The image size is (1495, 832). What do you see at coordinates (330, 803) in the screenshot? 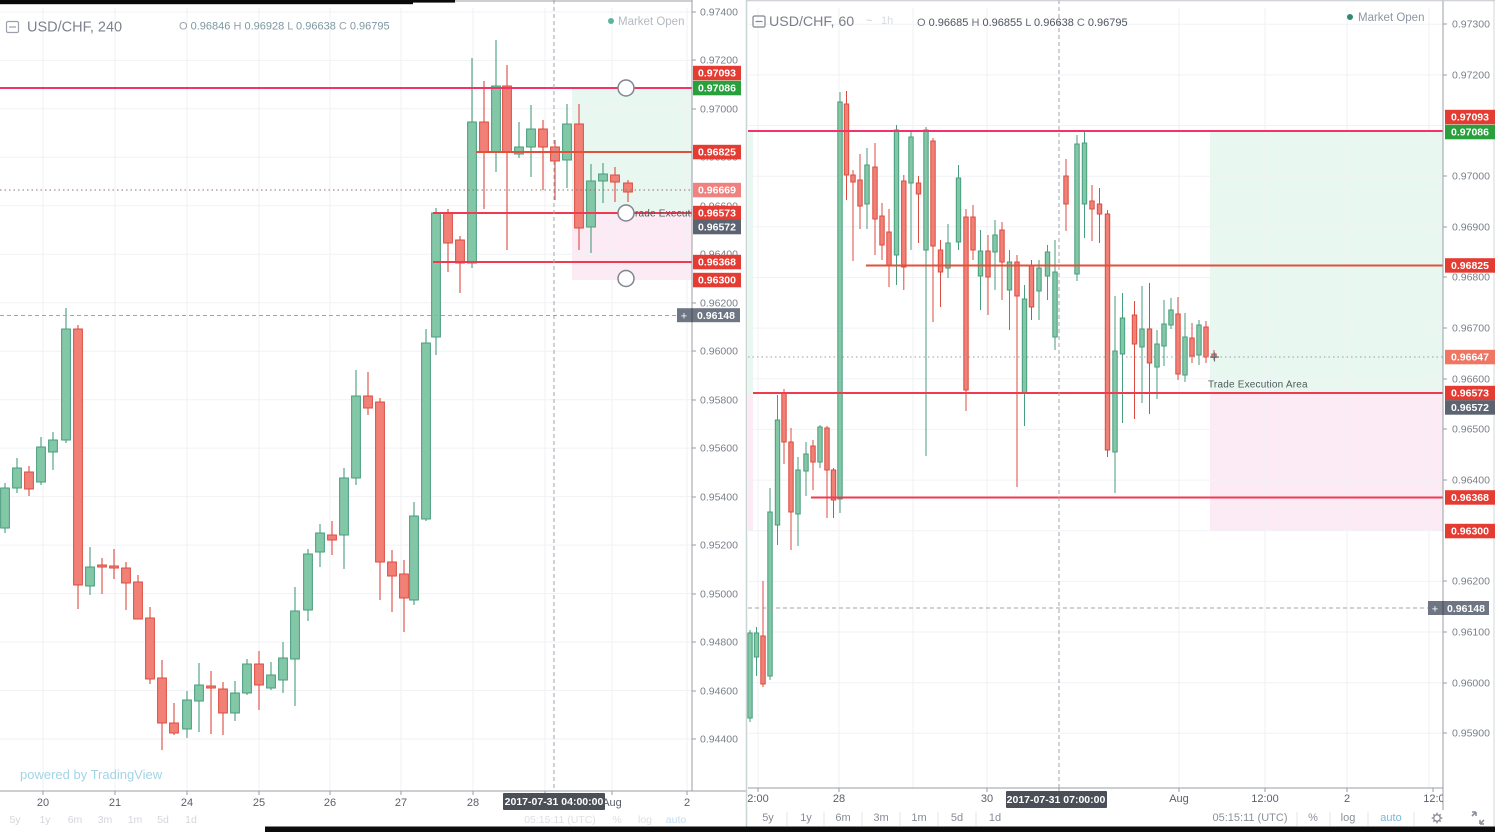
I see `svg-text: 26` at bounding box center [330, 803].